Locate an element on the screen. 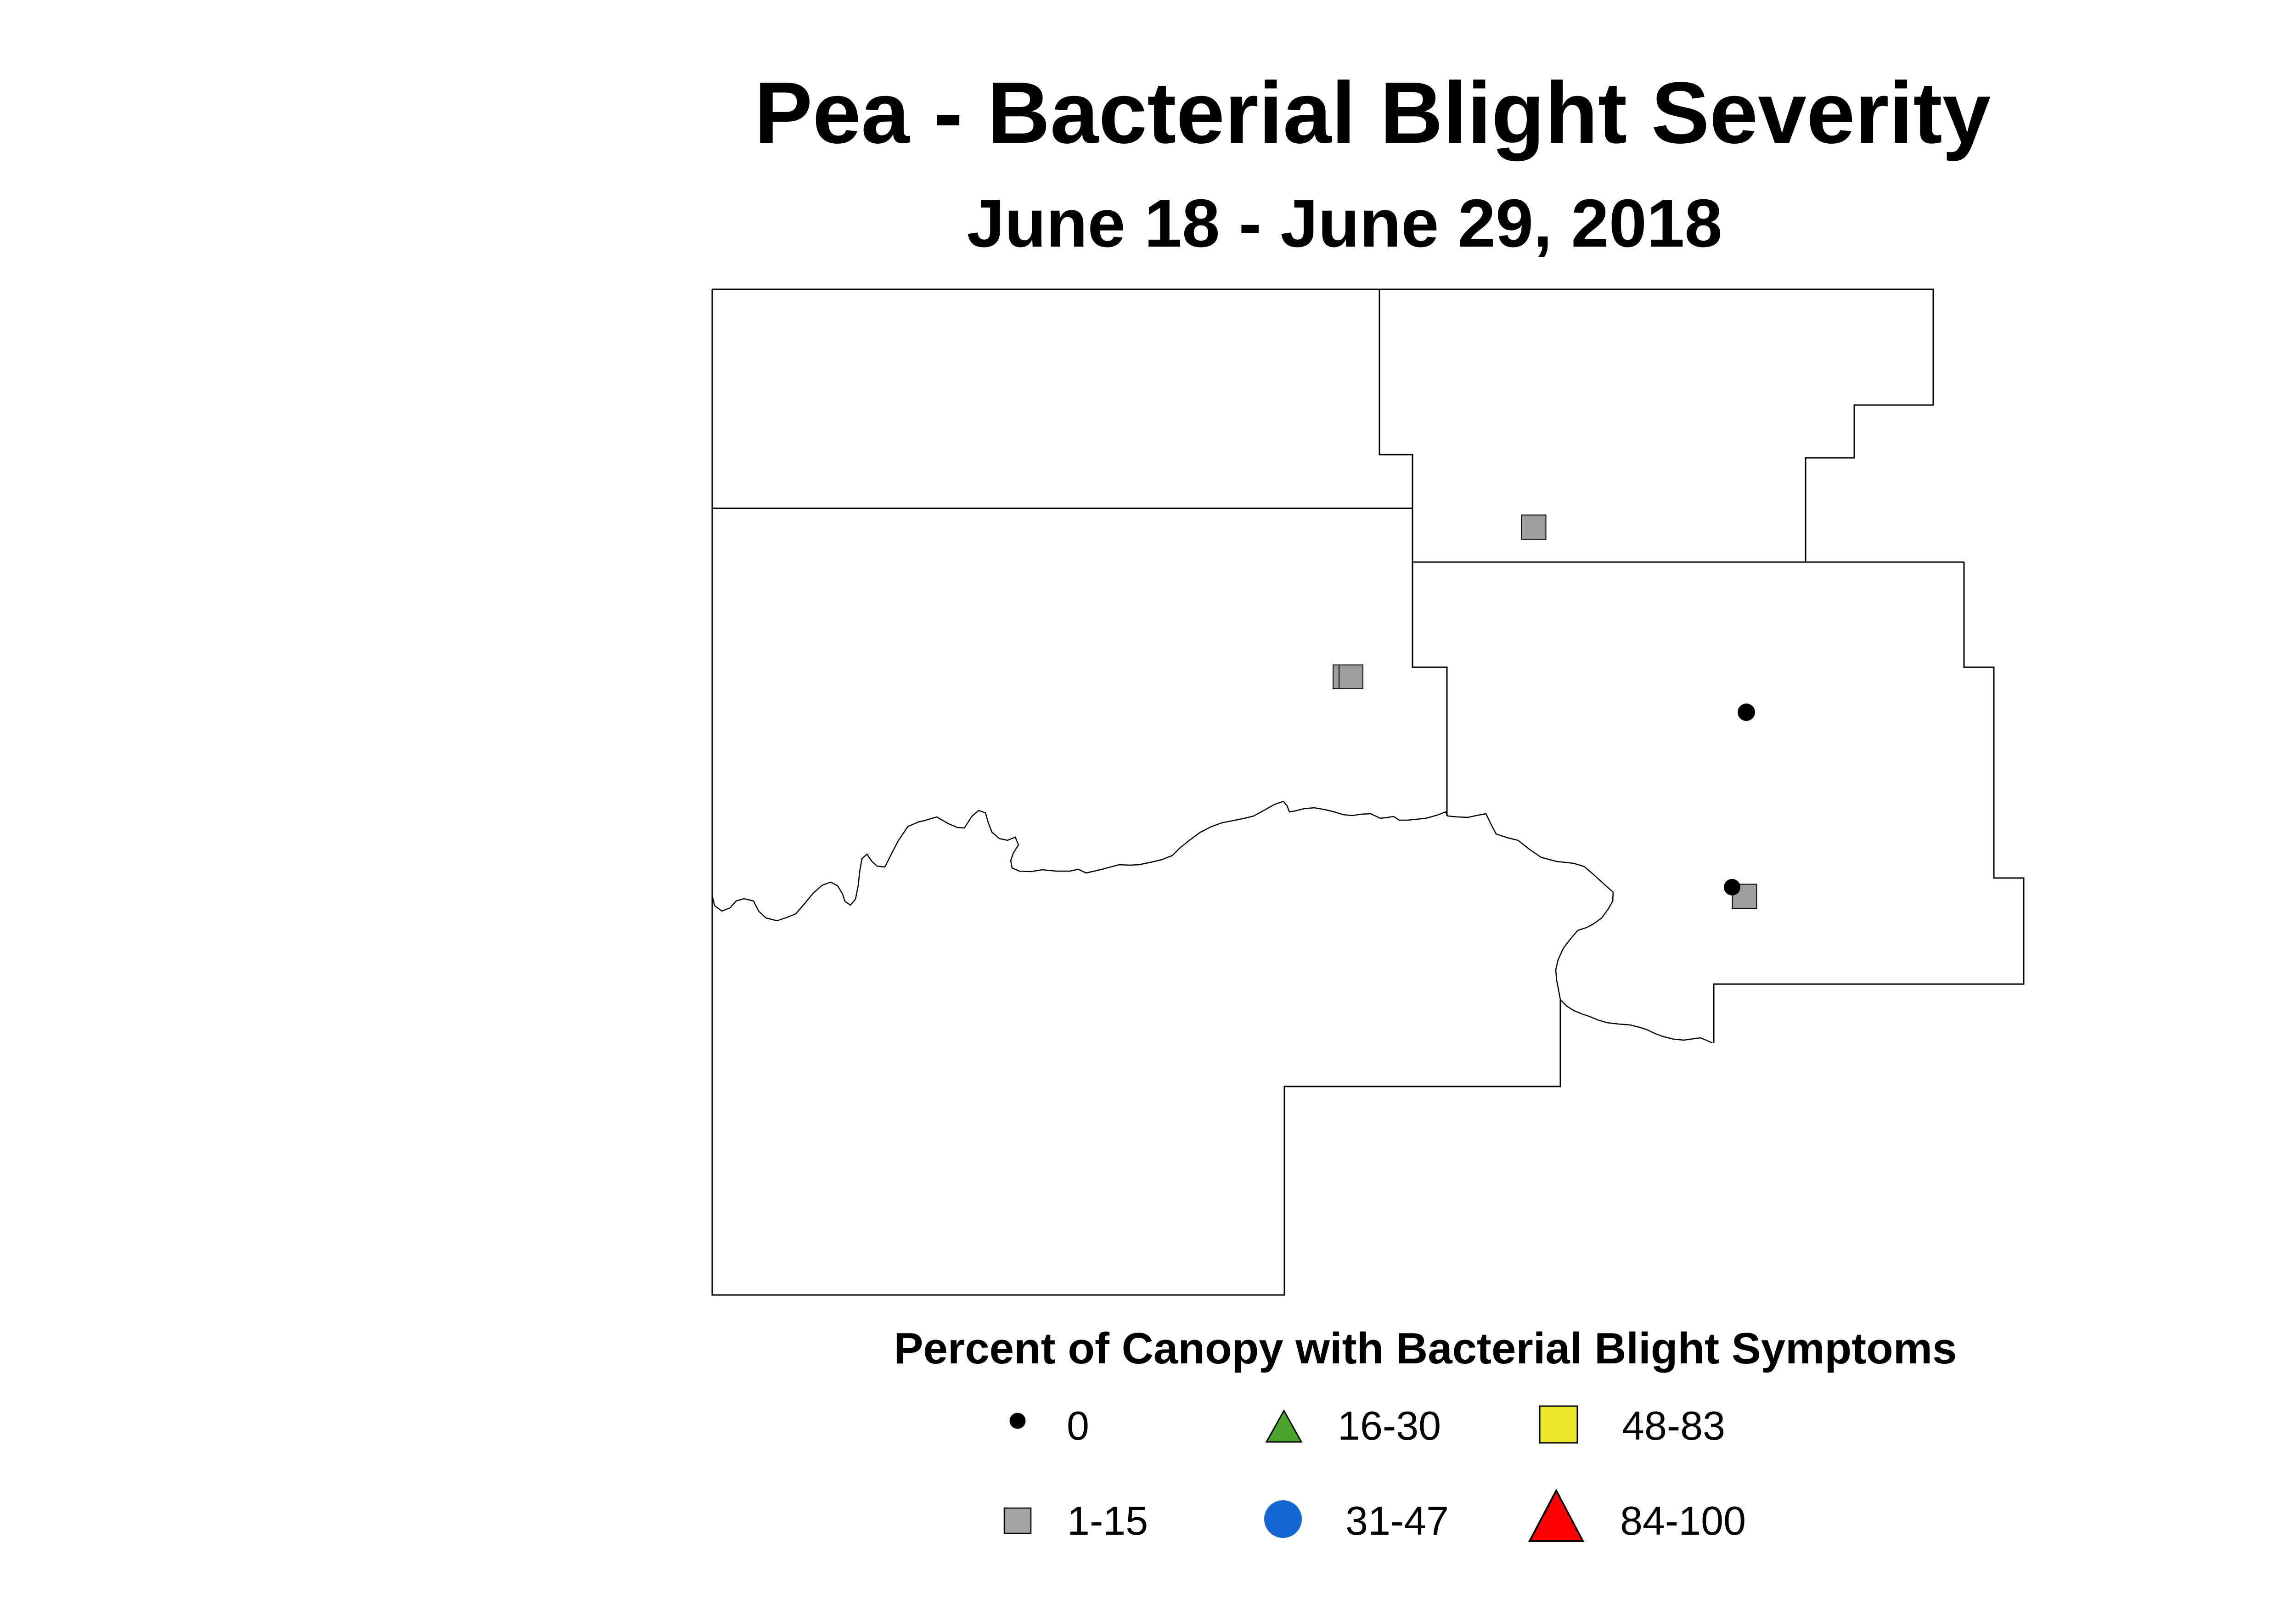  legend-symbol-84-100-triangle-icon is located at coordinates (1556, 1515).